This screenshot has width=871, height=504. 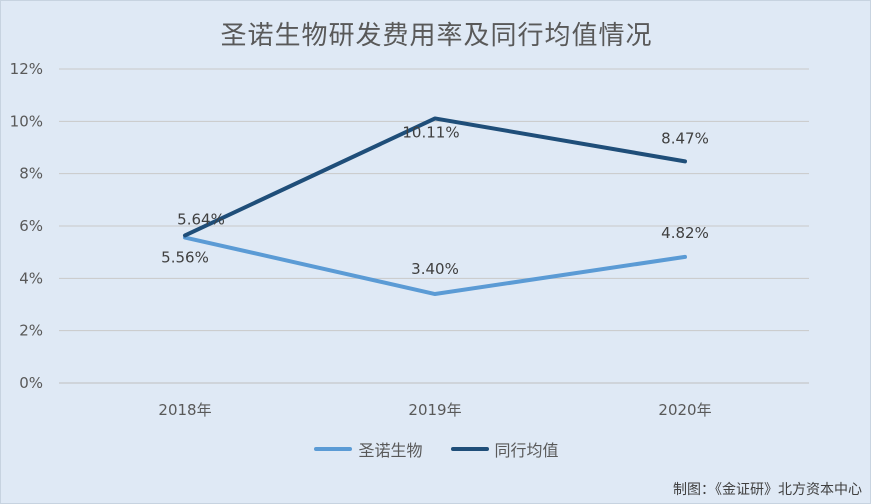 What do you see at coordinates (436, 449) in the screenshot?
I see `legend: 圣诺生物 同行均值` at bounding box center [436, 449].